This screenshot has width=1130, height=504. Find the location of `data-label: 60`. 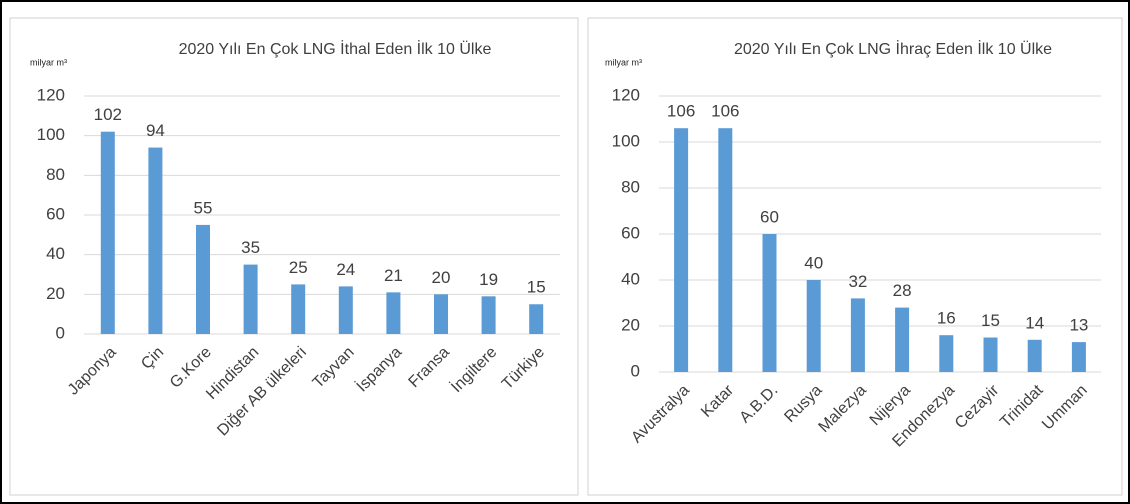

data-label: 60 is located at coordinates (769, 216).